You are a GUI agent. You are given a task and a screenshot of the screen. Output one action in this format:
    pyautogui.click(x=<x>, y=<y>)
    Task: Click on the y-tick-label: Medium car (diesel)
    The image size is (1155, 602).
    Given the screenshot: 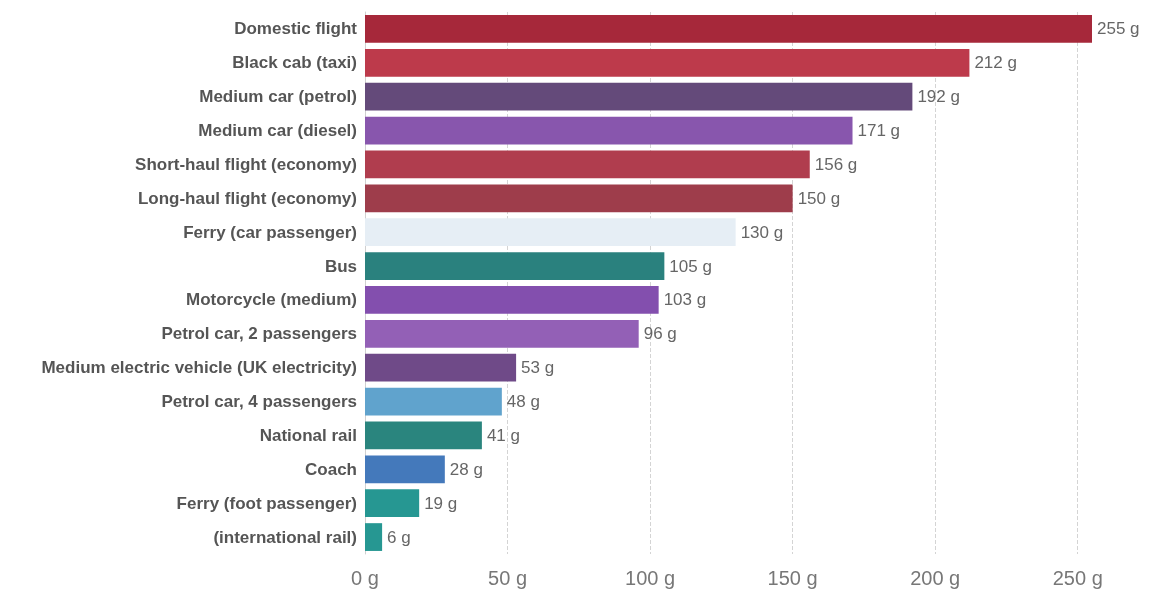 What is the action you would take?
    pyautogui.click(x=277, y=131)
    